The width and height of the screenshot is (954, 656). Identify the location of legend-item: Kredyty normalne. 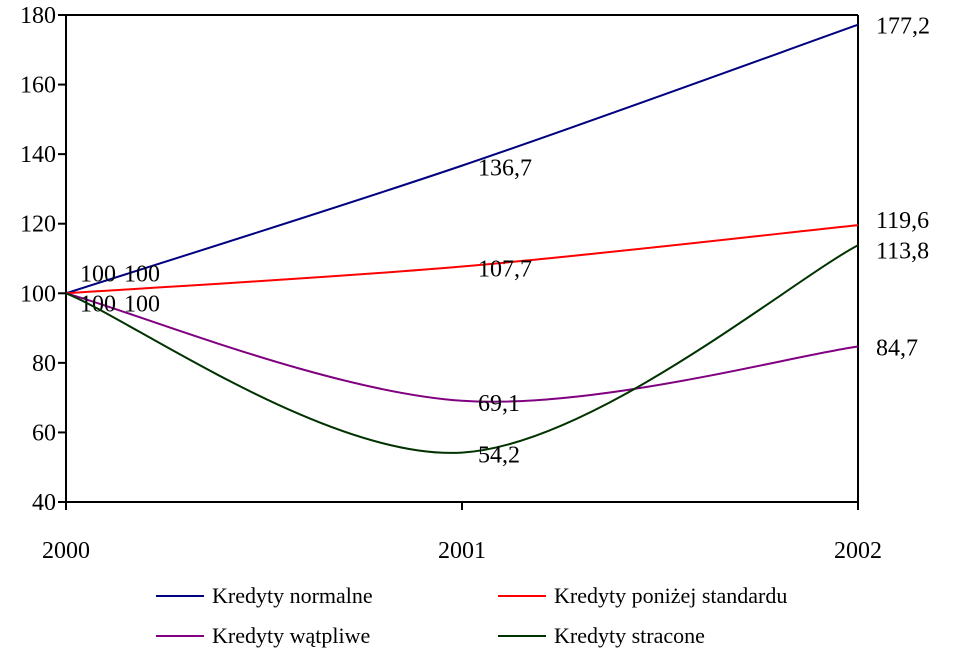
(264, 596).